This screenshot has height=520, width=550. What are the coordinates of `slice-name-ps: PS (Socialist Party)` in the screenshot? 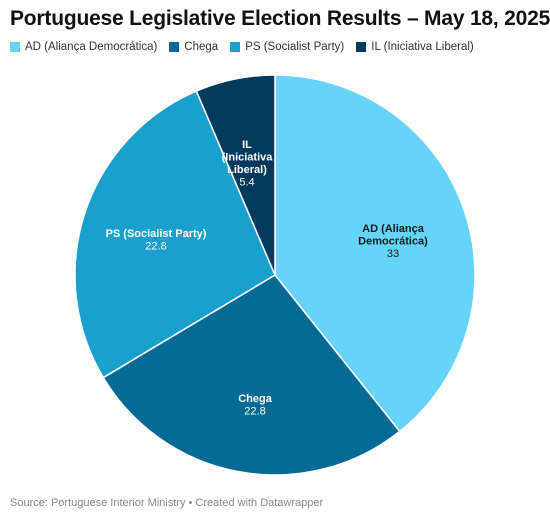 It's located at (156, 234).